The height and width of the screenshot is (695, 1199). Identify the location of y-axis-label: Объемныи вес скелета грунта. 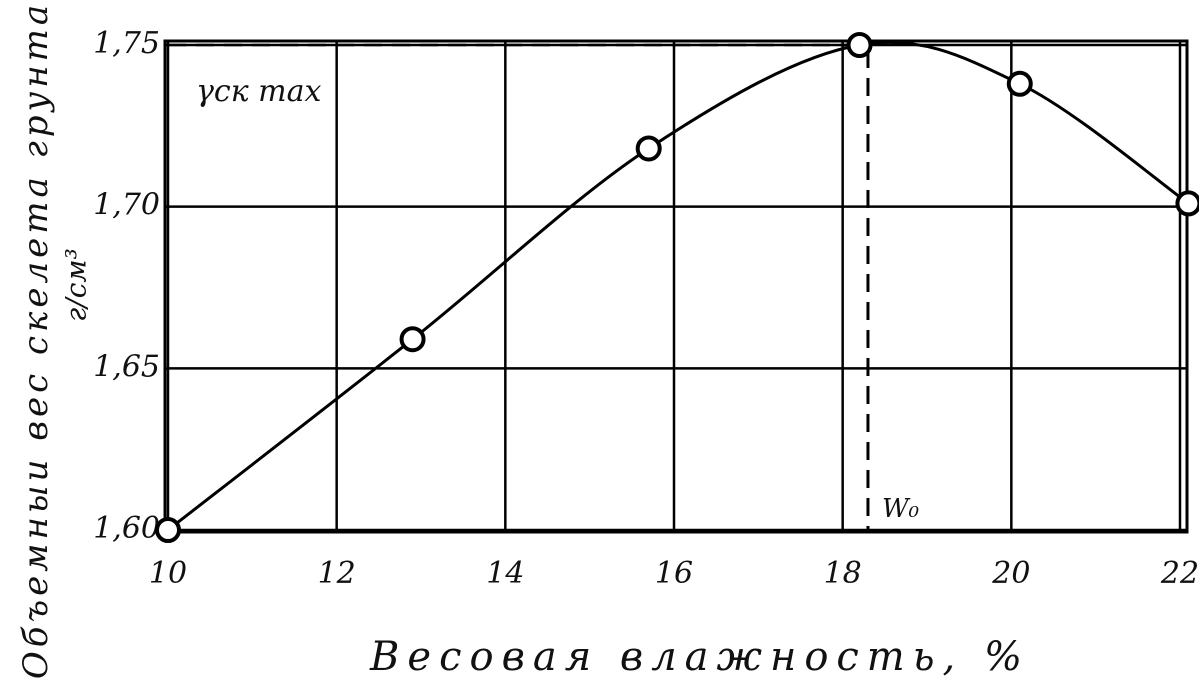
(36, 340).